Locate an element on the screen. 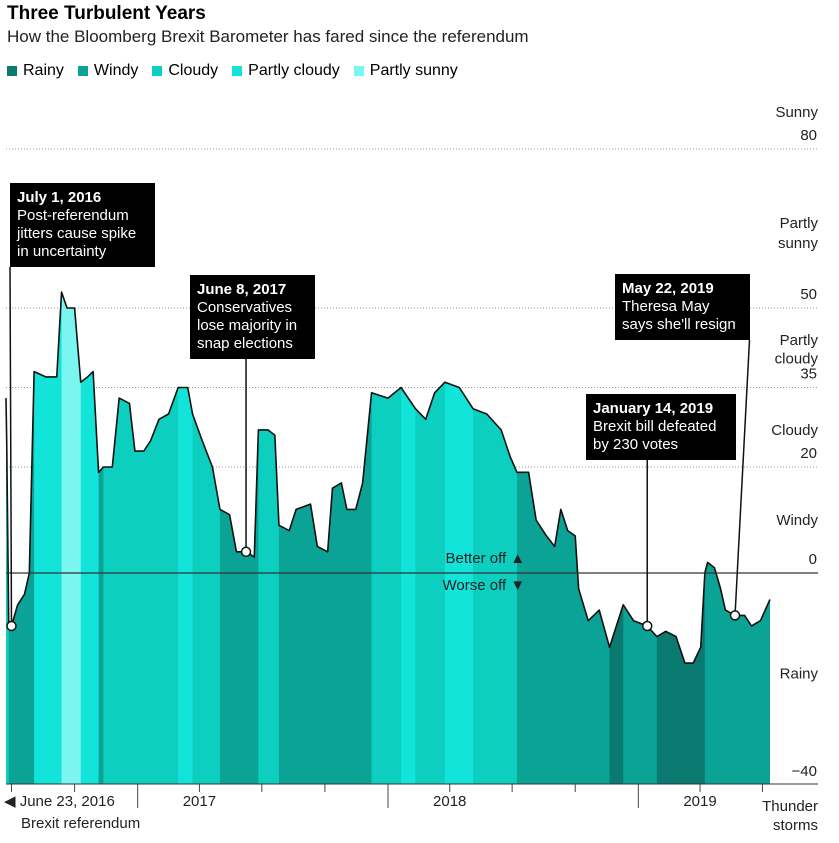 This screenshot has width=839, height=843. y-tick-label: 20 is located at coordinates (808, 453).